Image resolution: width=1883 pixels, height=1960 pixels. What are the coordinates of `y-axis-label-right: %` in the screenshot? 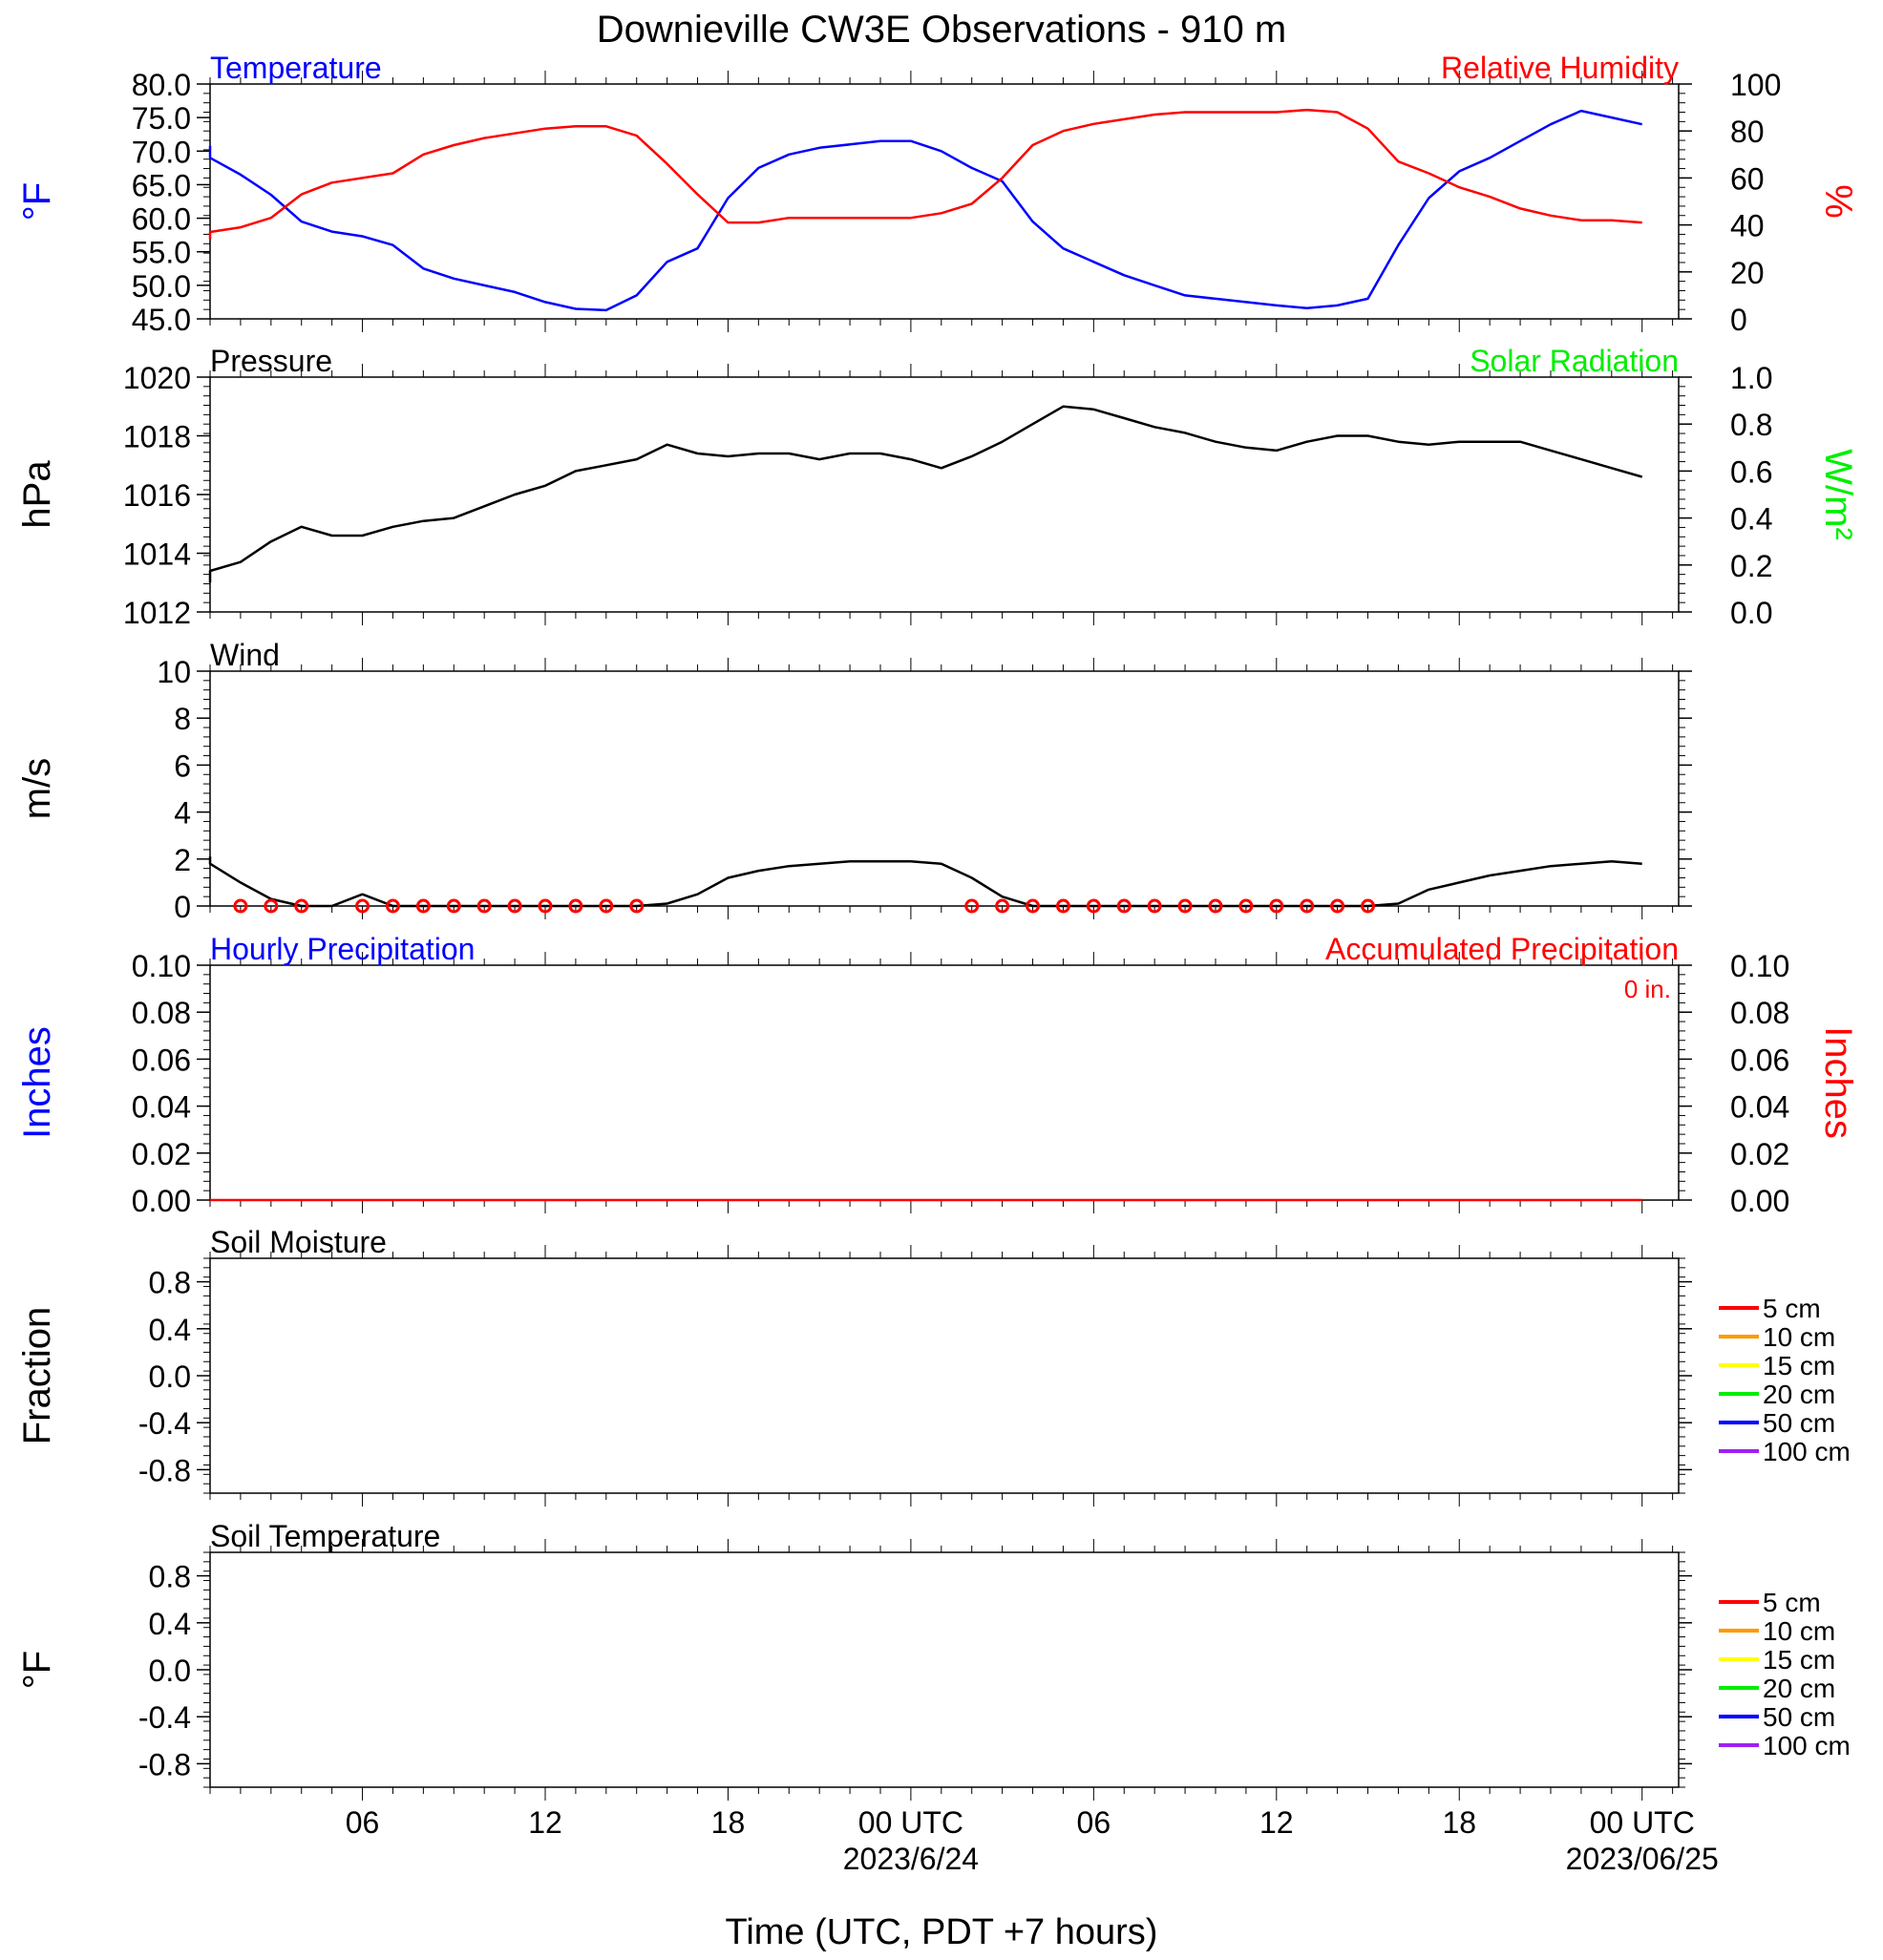 It's located at (1838, 201).